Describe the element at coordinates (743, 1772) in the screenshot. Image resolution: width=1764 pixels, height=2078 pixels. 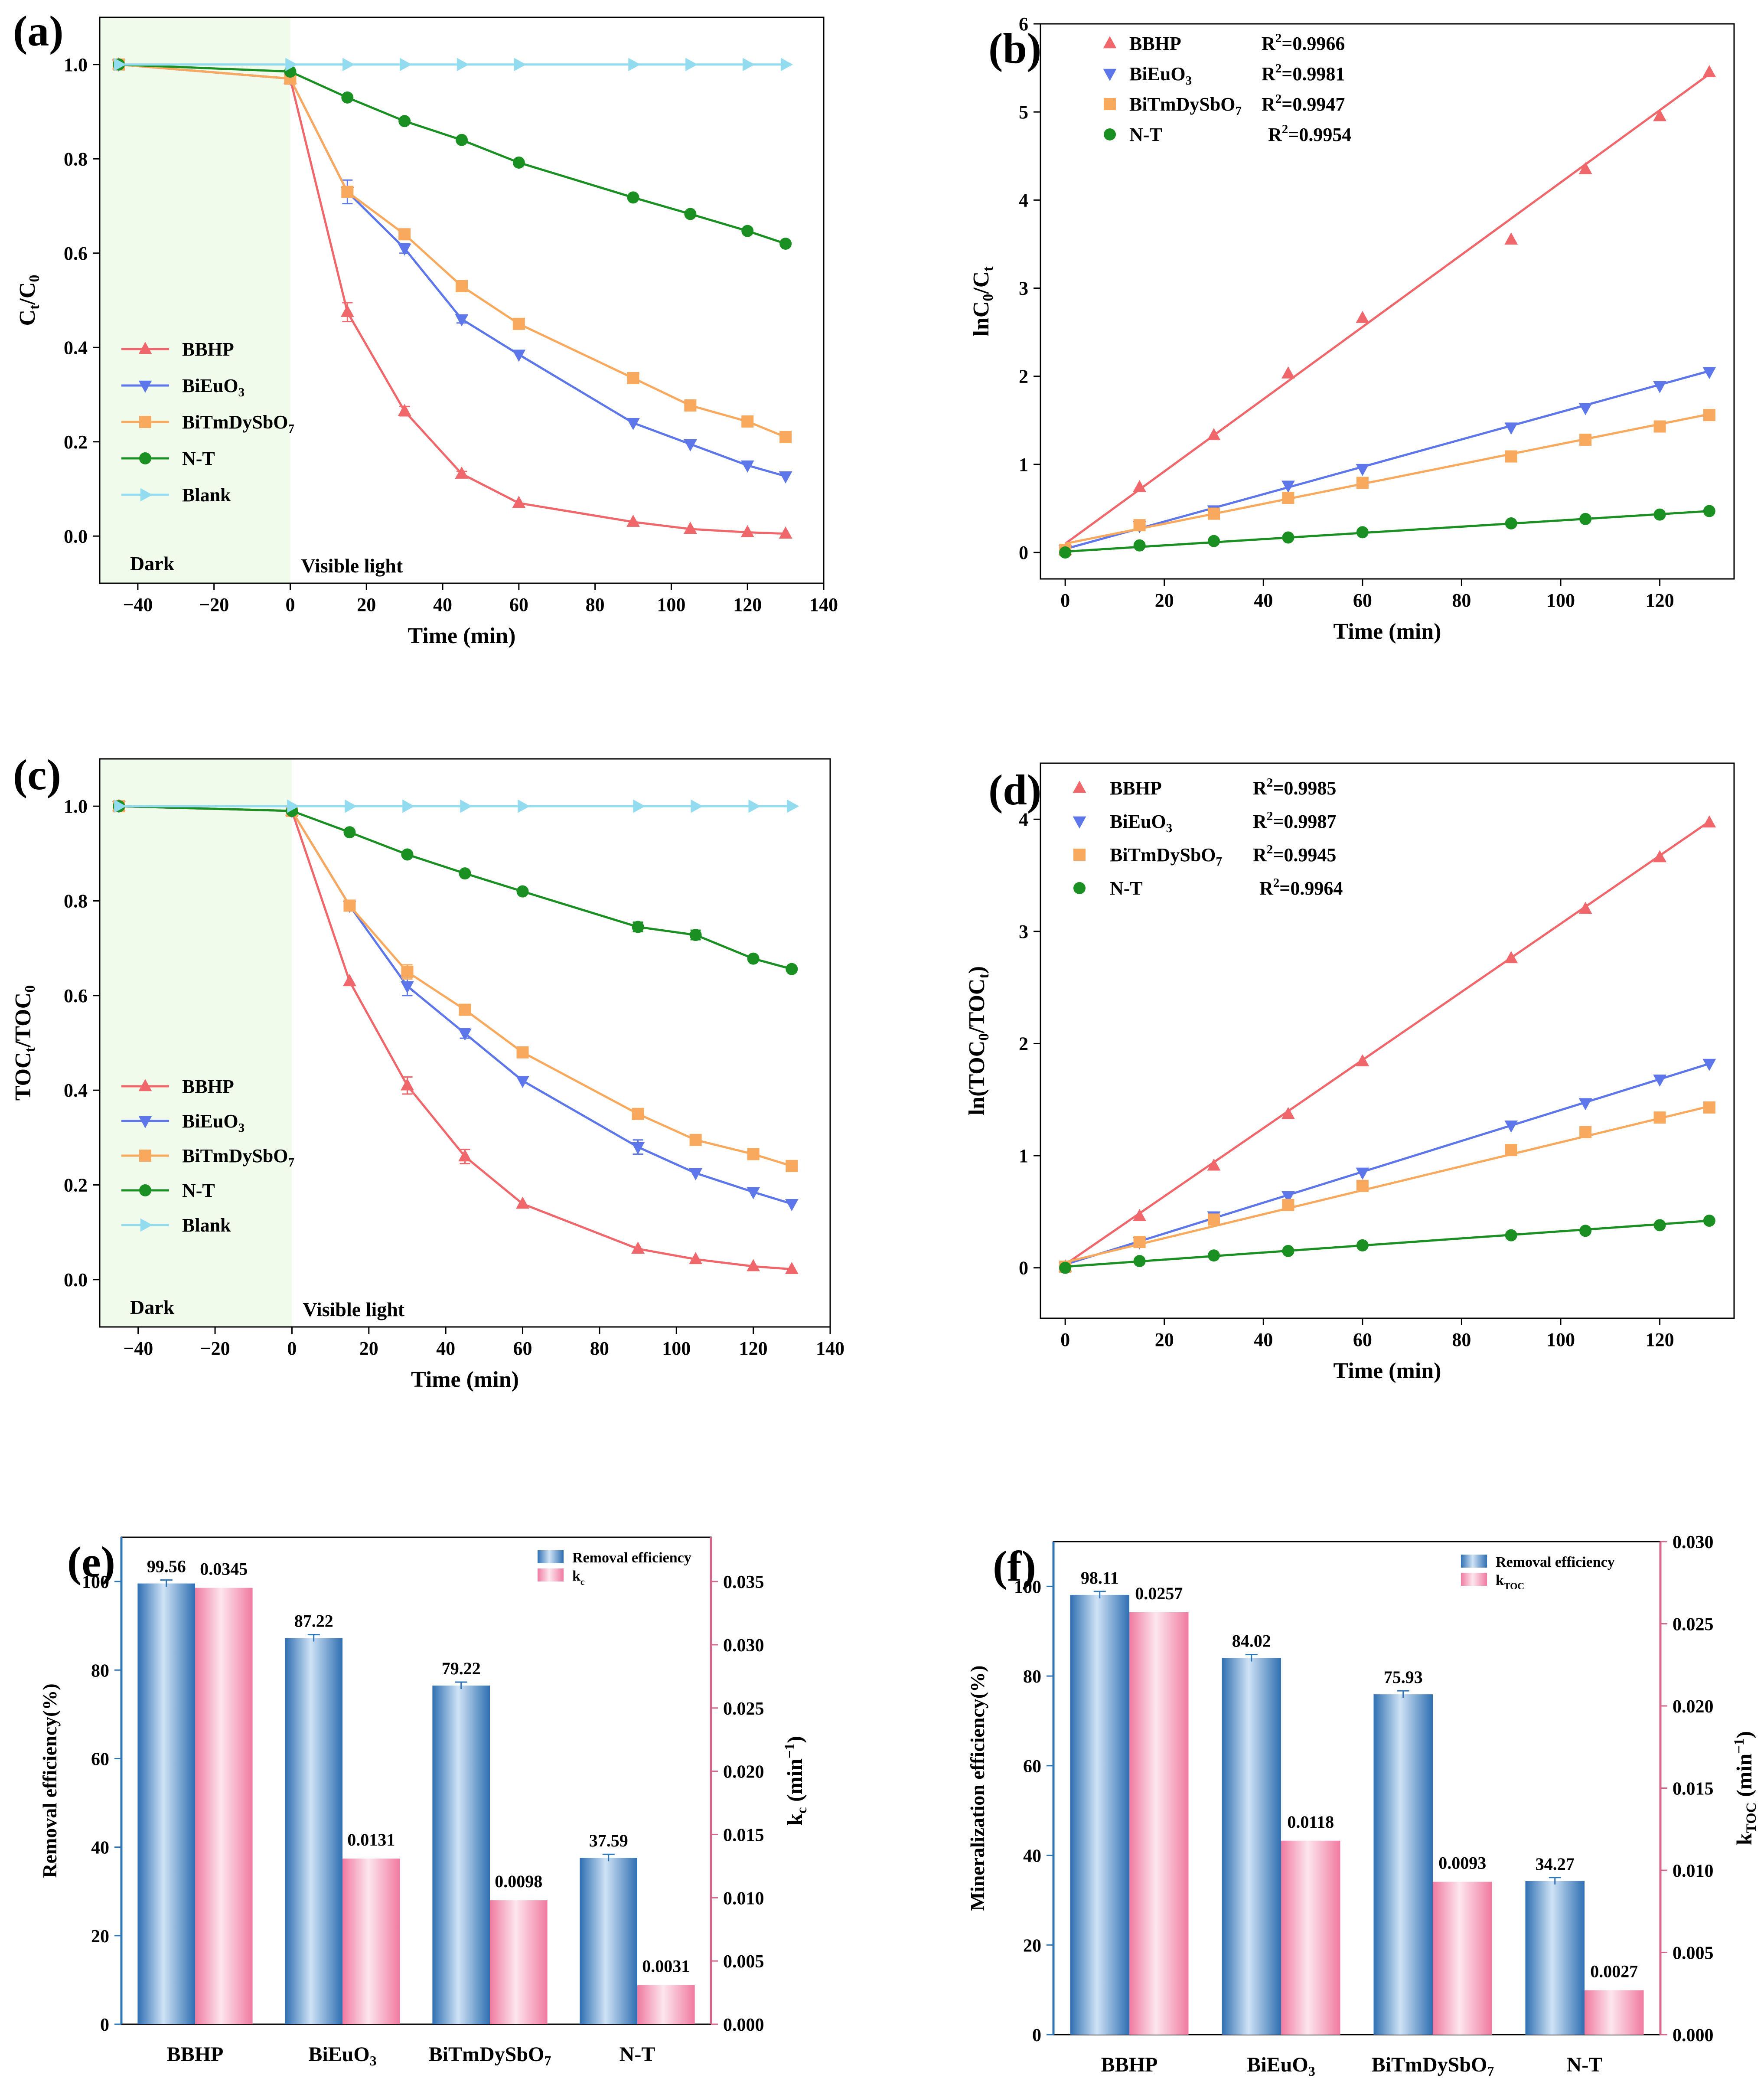
I see `right-tick-label: 0.020` at that location.